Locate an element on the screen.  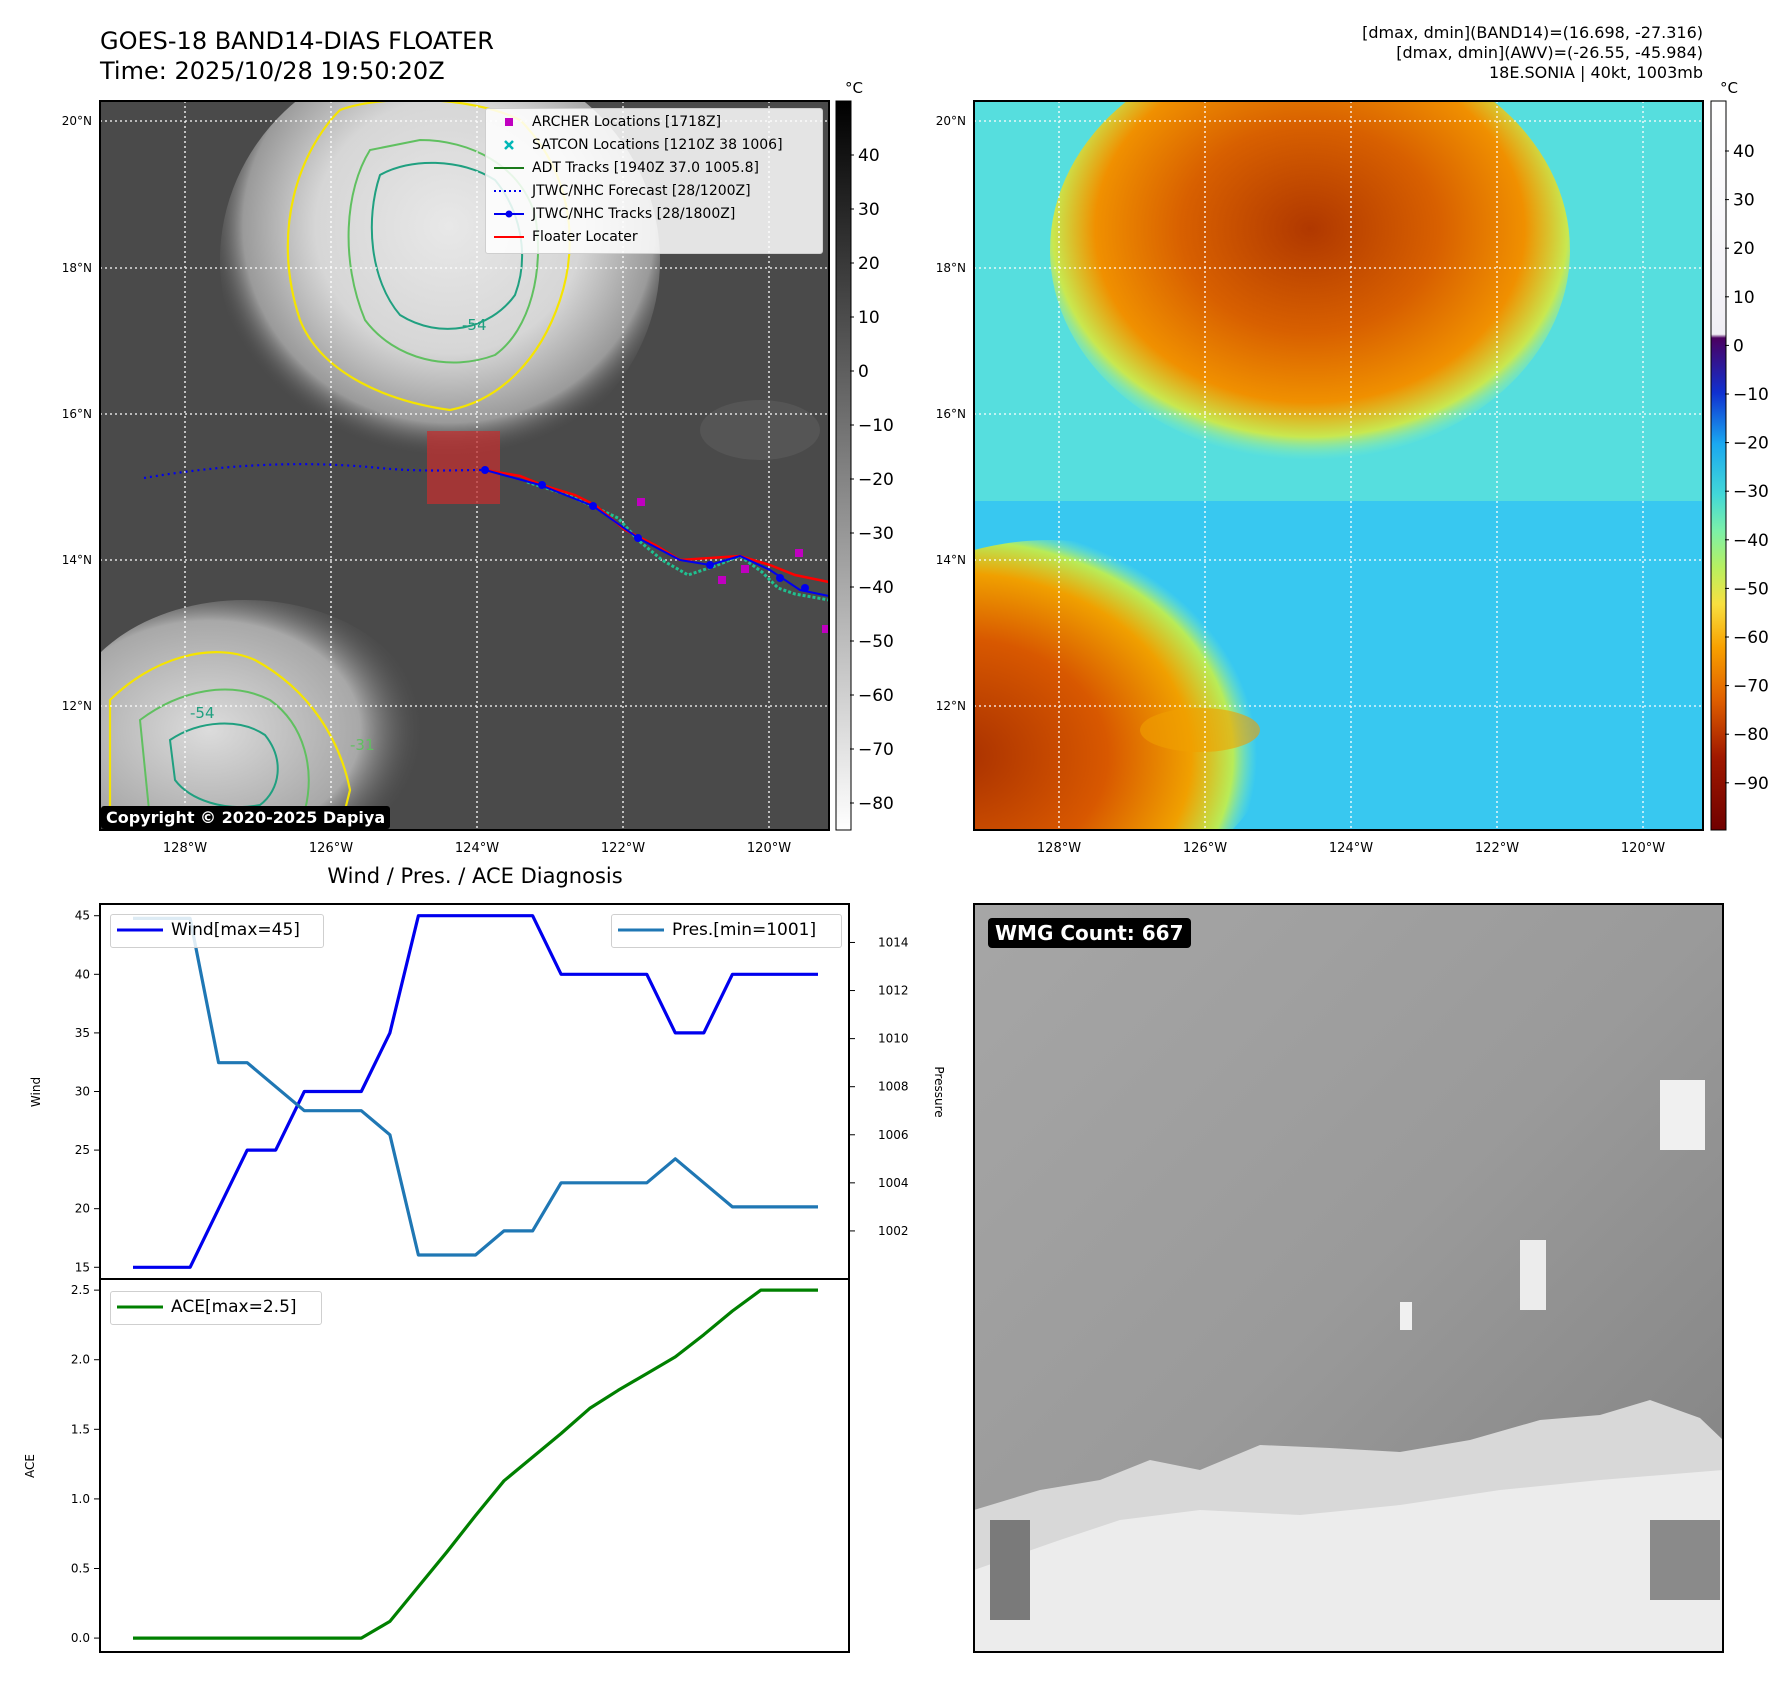
ace-legend: ACE[max=2.5] is located at coordinates (216, 1308).